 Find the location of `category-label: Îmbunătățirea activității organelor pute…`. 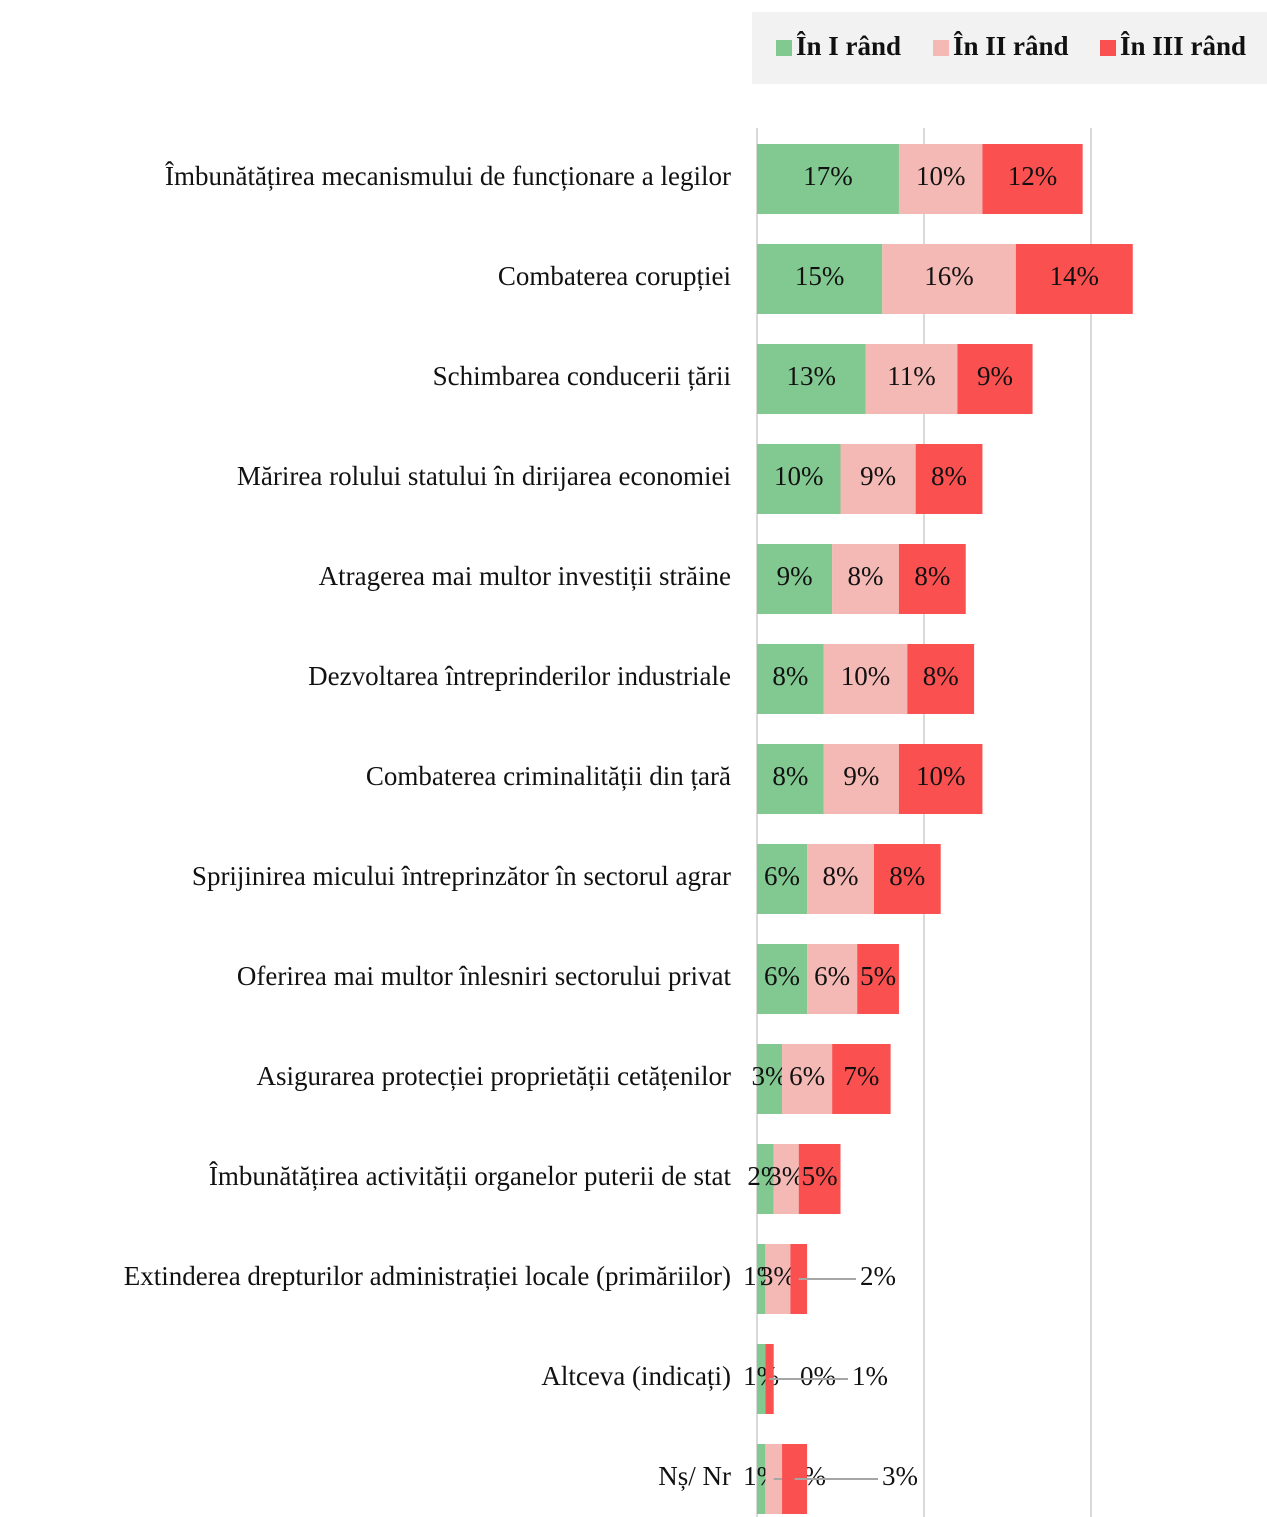

category-label: Îmbunătățirea activității organelor pute… is located at coordinates (470, 1176).